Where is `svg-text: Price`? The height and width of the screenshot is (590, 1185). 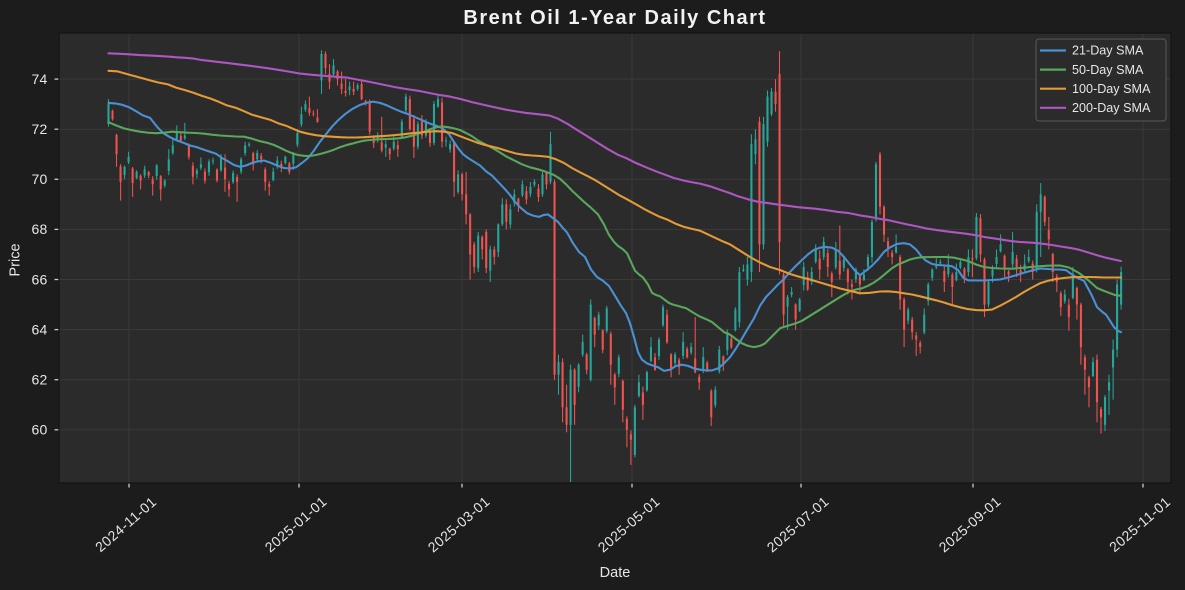
svg-text: Price is located at coordinates (16, 259).